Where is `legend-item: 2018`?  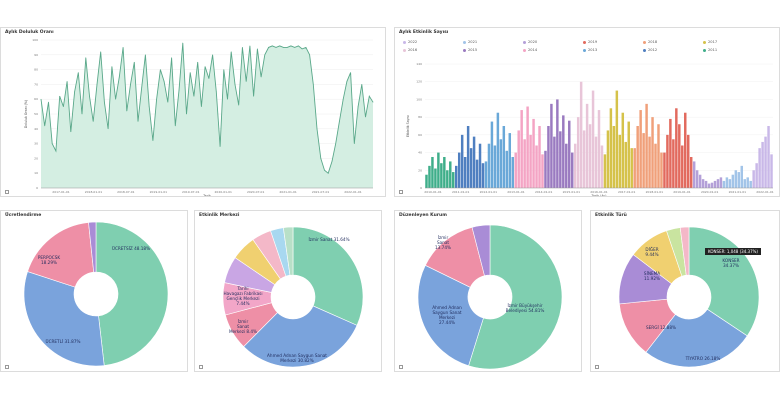 legend-item: 2018 is located at coordinates (650, 42).